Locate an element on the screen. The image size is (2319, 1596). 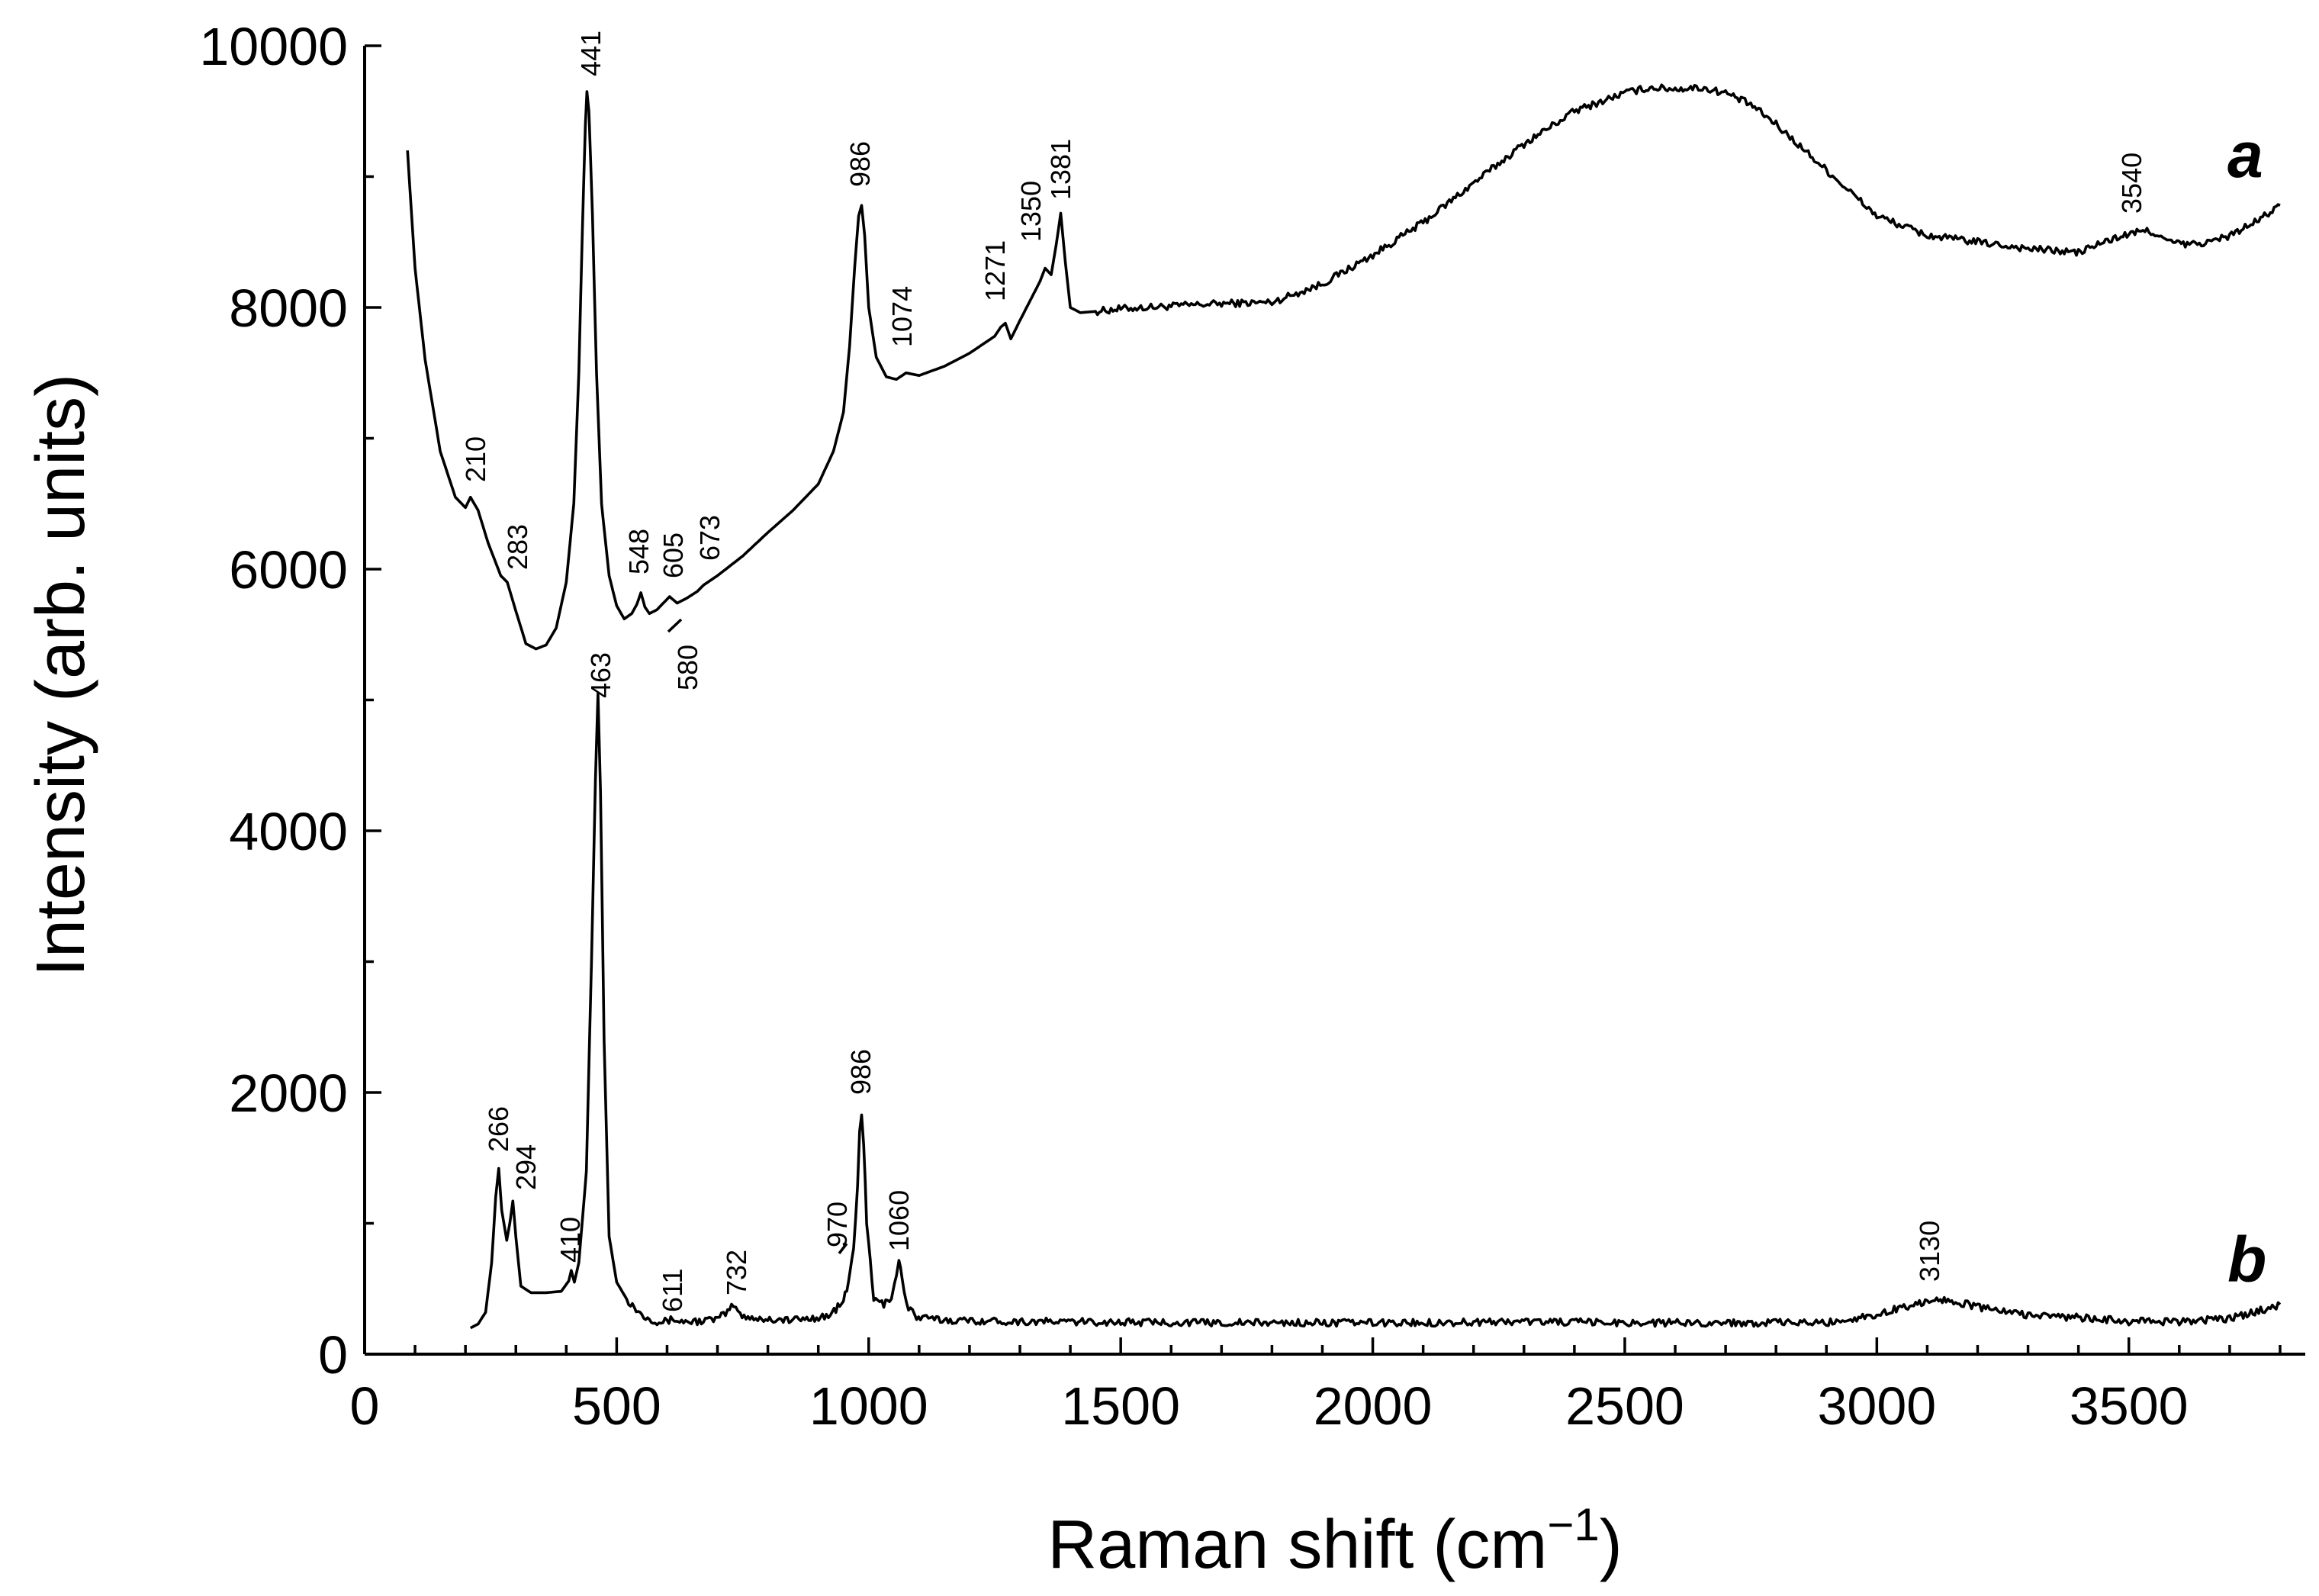
peak-label-1381: 1381 is located at coordinates (1060, 169).